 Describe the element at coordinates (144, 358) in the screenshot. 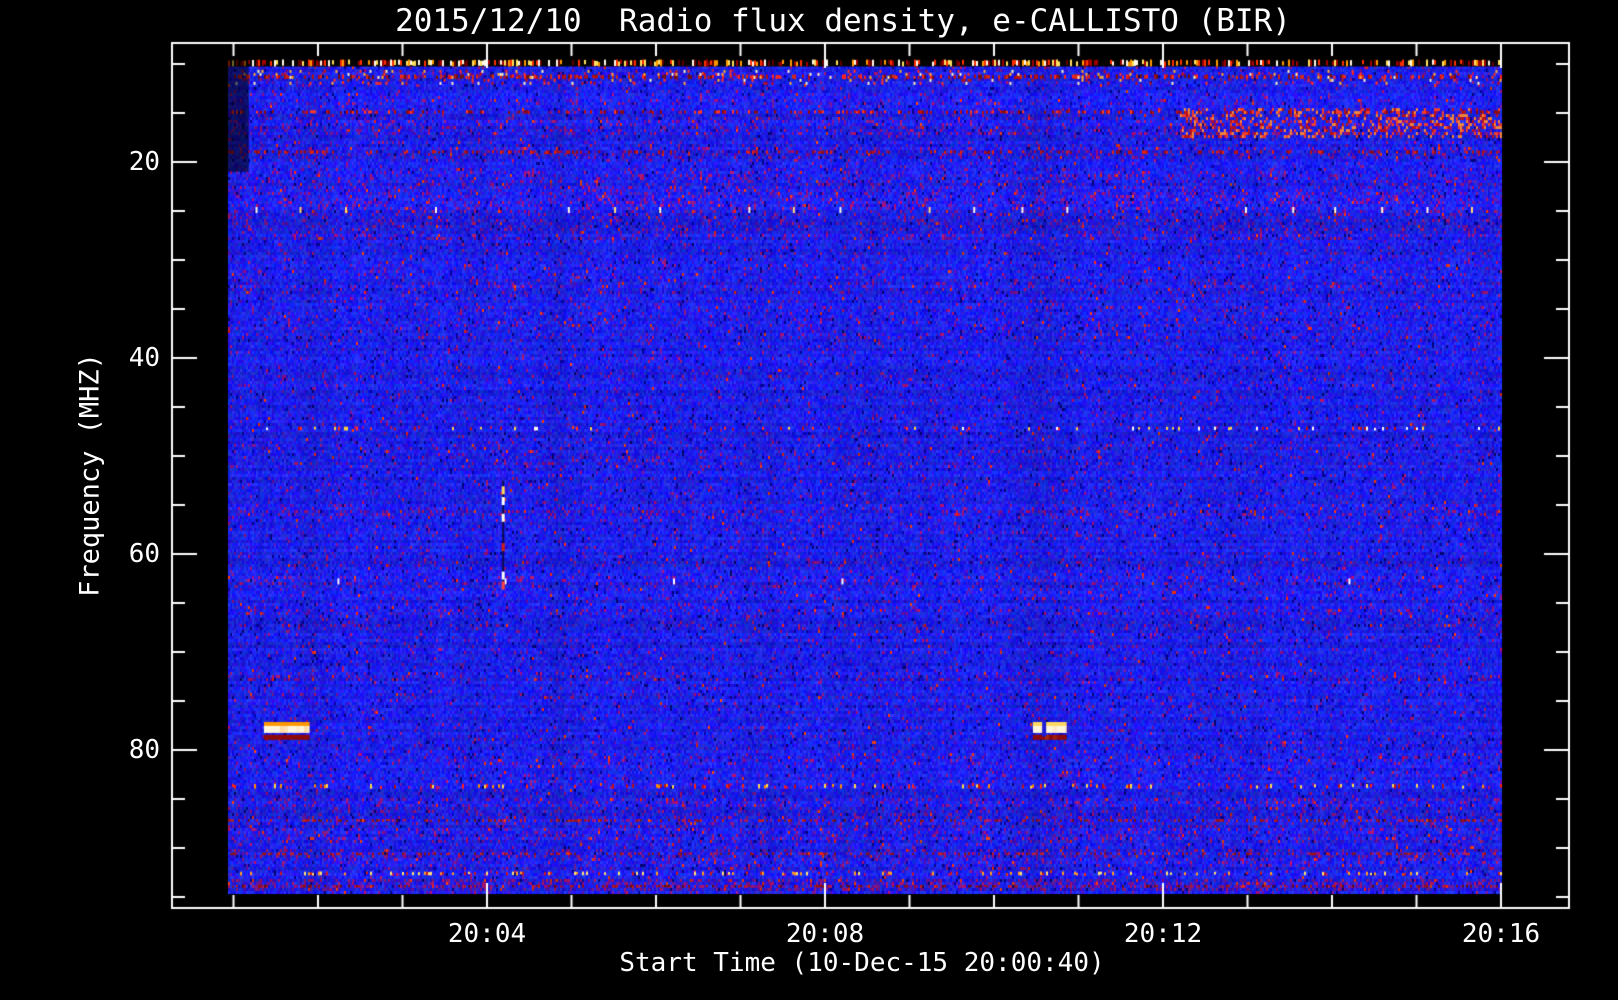

I see `y-tick-label: 40` at that location.